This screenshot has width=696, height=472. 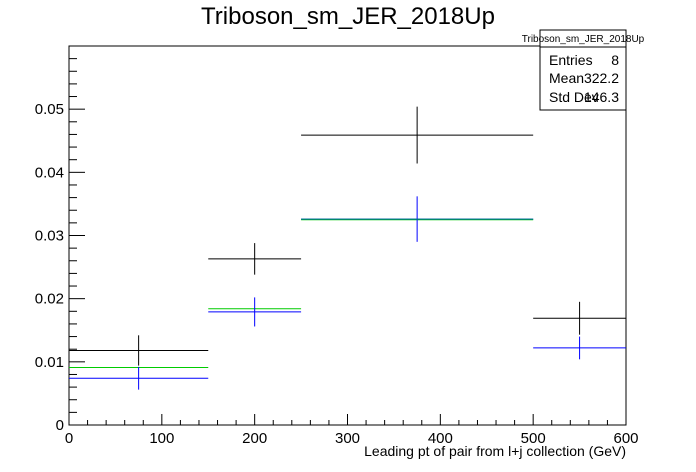 I want to click on x-tick-label: 0, so click(x=69, y=438).